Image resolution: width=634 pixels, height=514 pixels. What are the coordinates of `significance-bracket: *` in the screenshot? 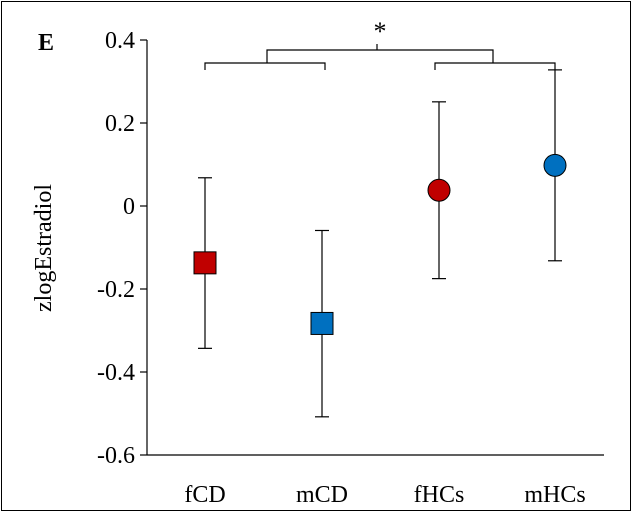 It's located at (380, 43).